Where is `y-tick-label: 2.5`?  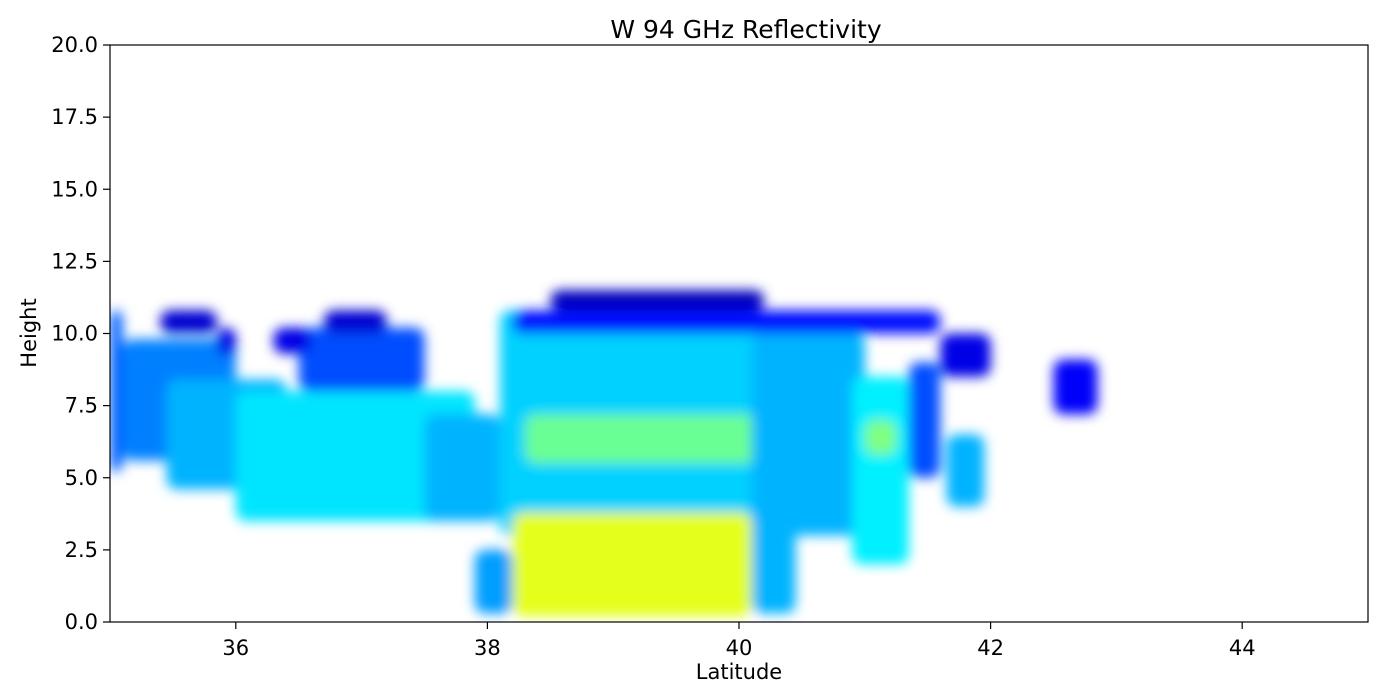
y-tick-label: 2.5 is located at coordinates (81, 550).